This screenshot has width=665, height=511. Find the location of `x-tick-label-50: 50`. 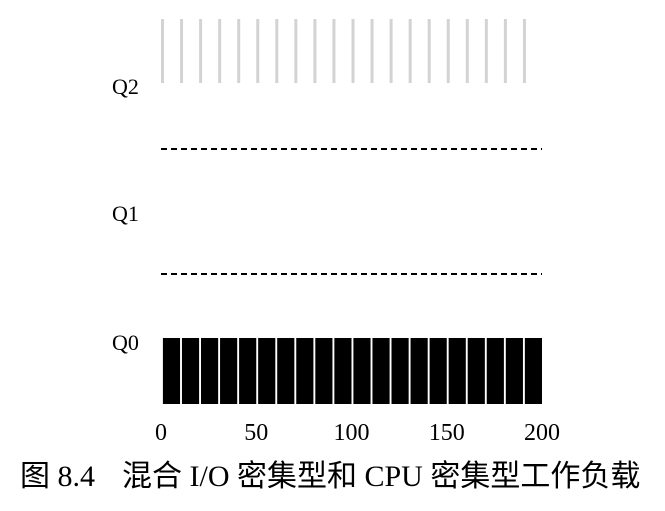

x-tick-label-50: 50 is located at coordinates (256, 433).